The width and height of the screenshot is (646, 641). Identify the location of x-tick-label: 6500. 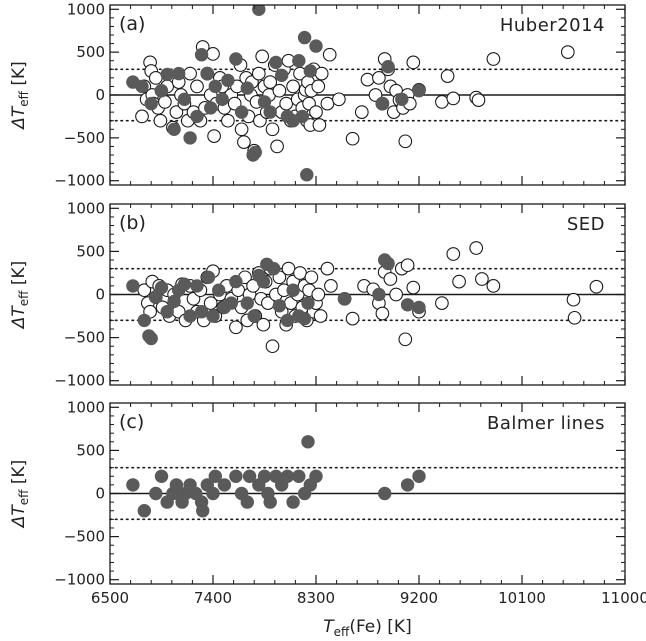
(110, 598).